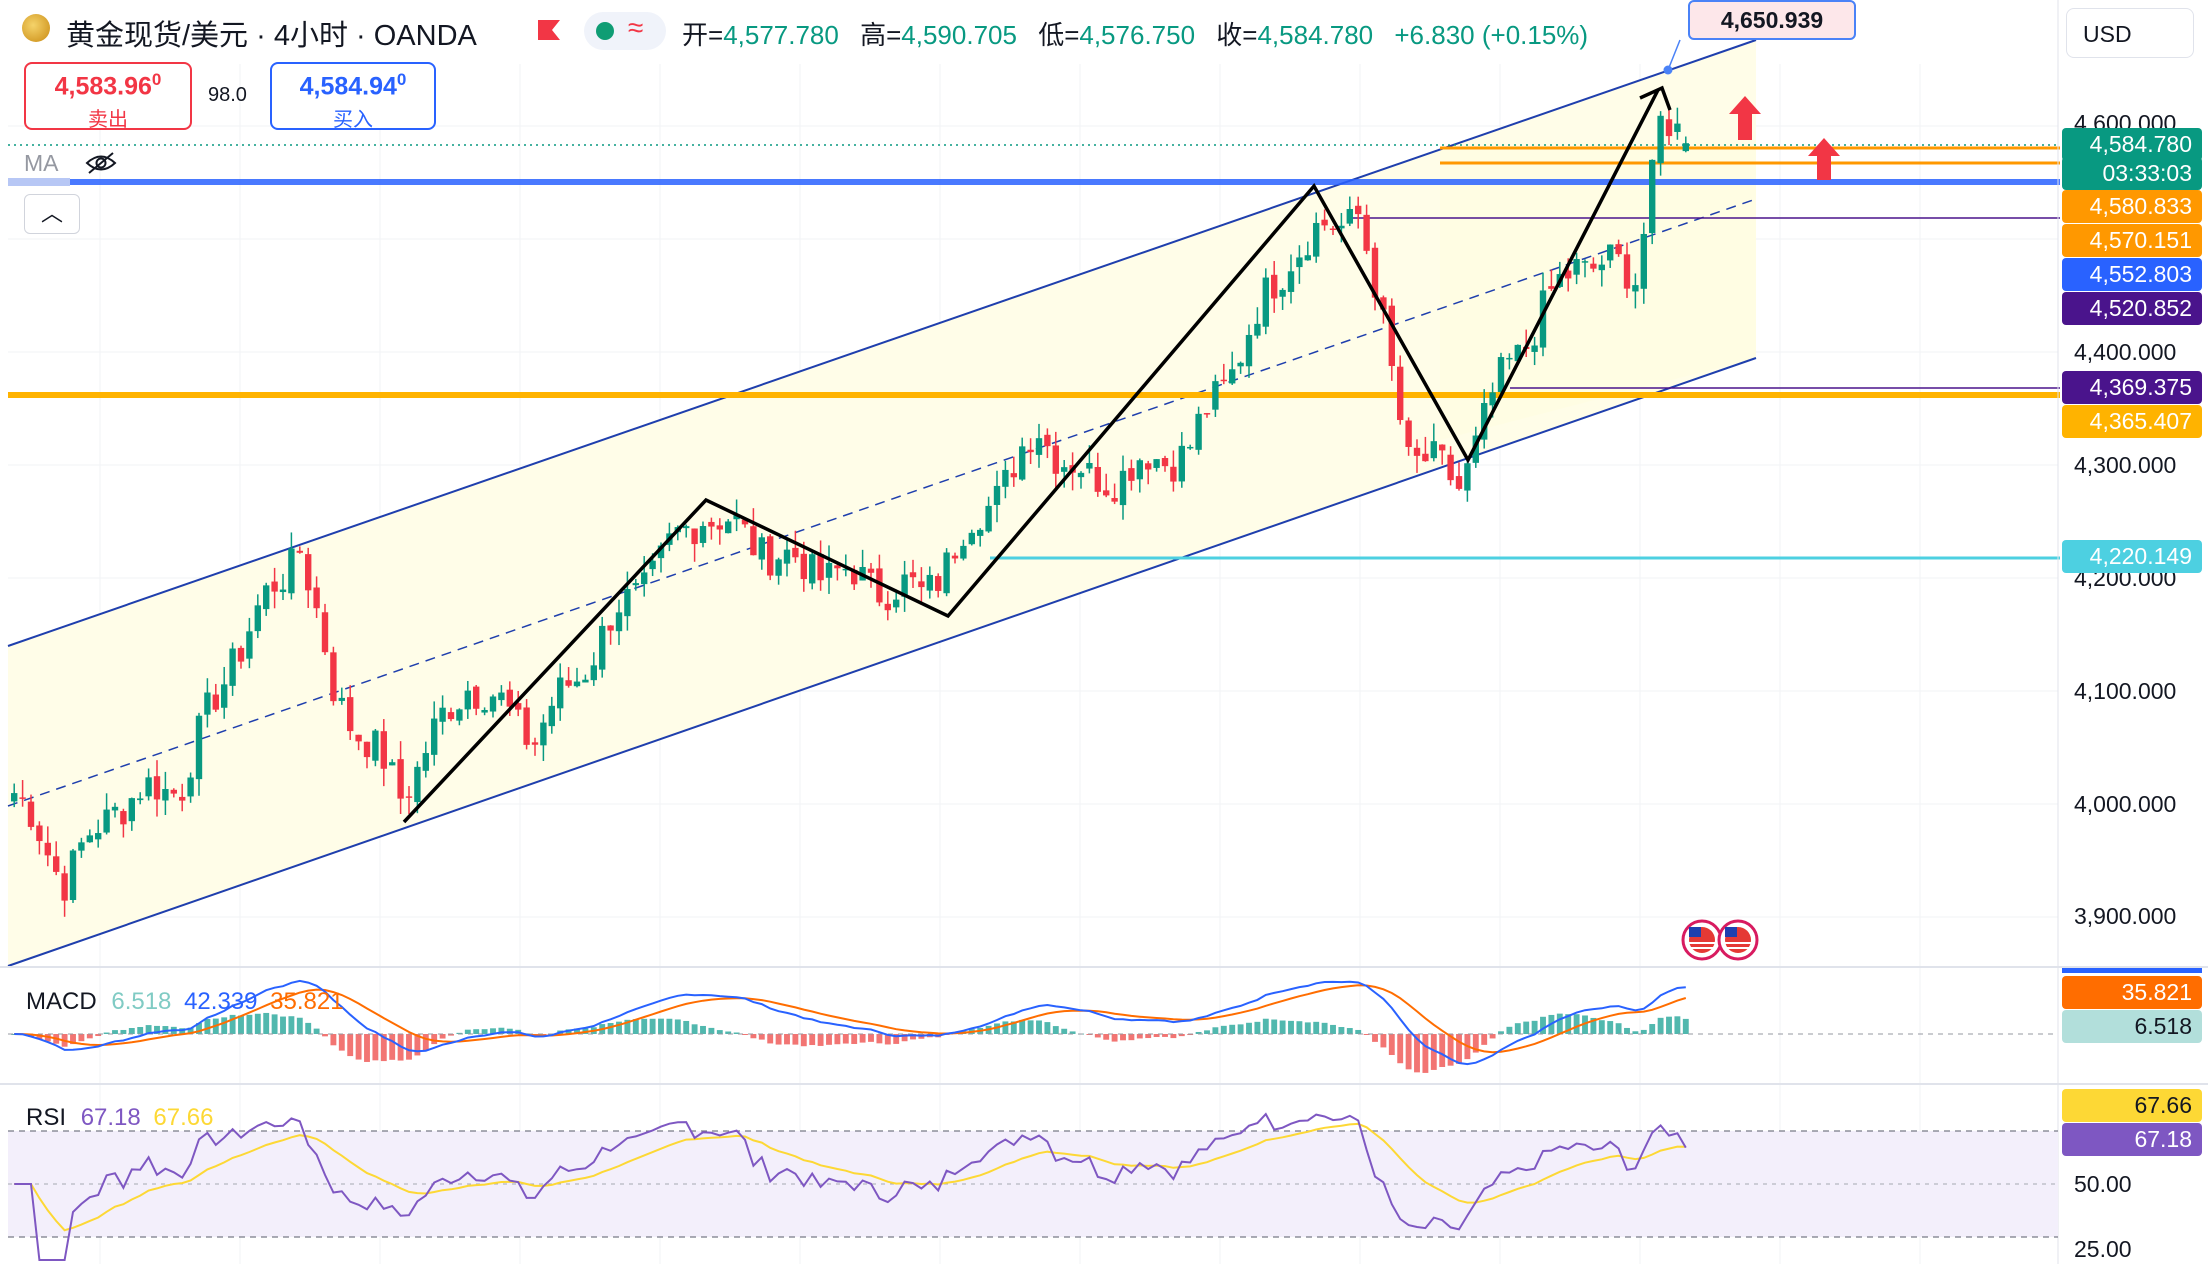  I want to click on sell-button: 4,583.960 卖出, so click(108, 96).